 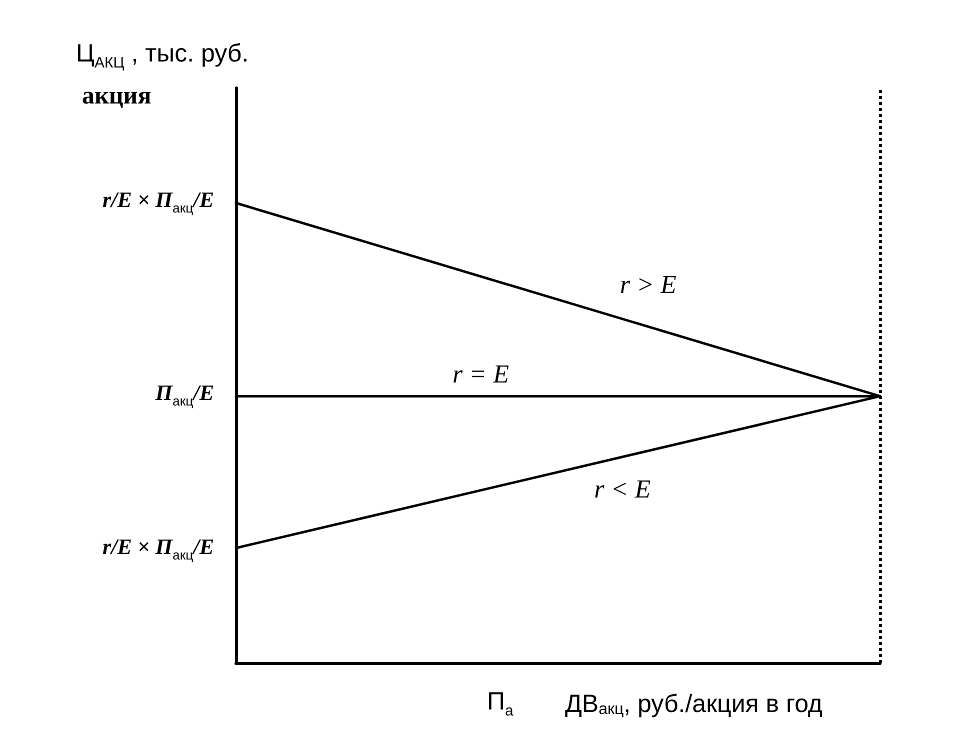 What do you see at coordinates (162, 55) in the screenshot?
I see `text: Ц$_{АКЦ}$ , тыс. руб.` at bounding box center [162, 55].